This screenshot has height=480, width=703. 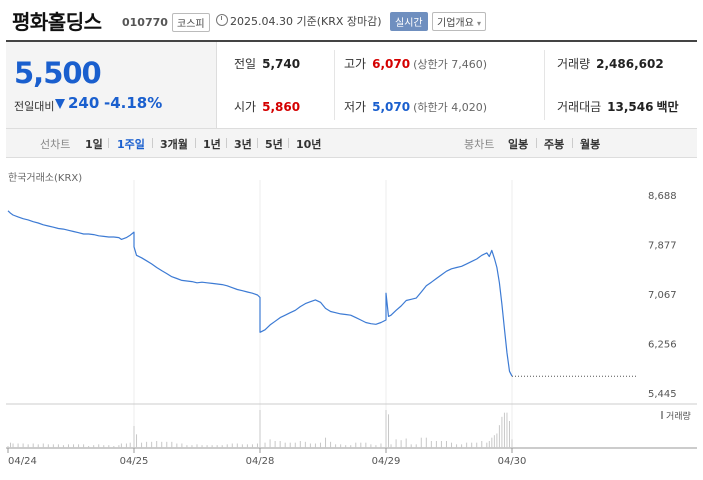 I want to click on period-5y: 5년, so click(x=274, y=144).